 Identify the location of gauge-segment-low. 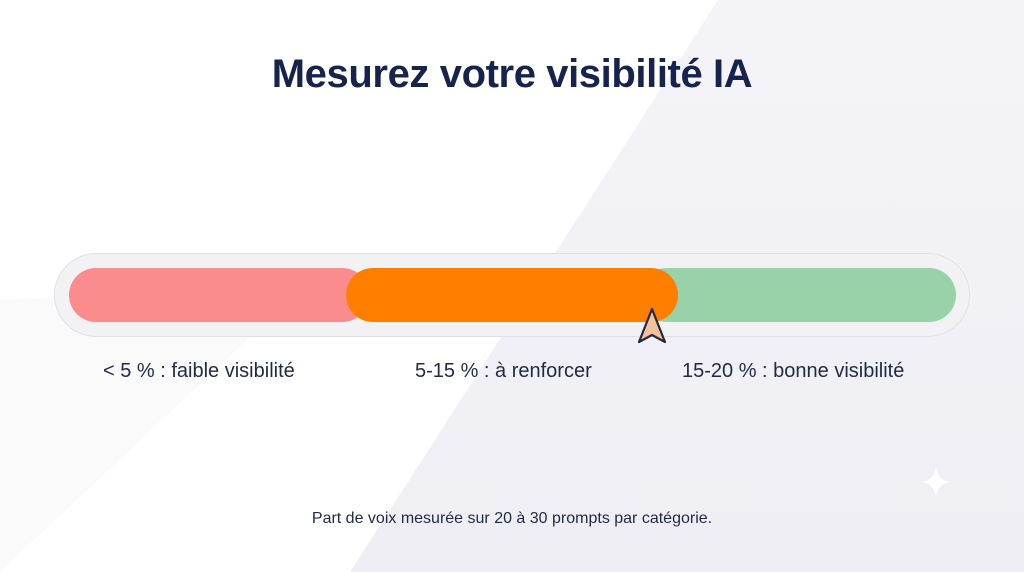
(219, 295).